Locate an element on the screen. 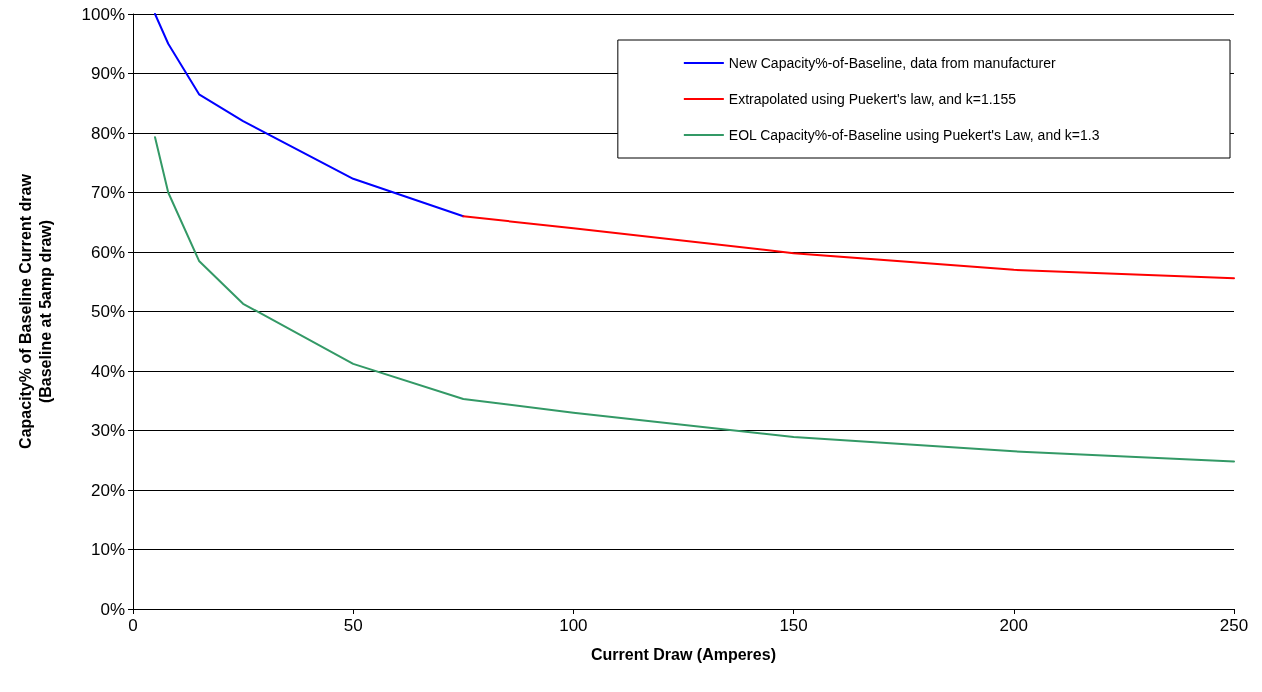  x-tick-label: 50 is located at coordinates (353, 625).